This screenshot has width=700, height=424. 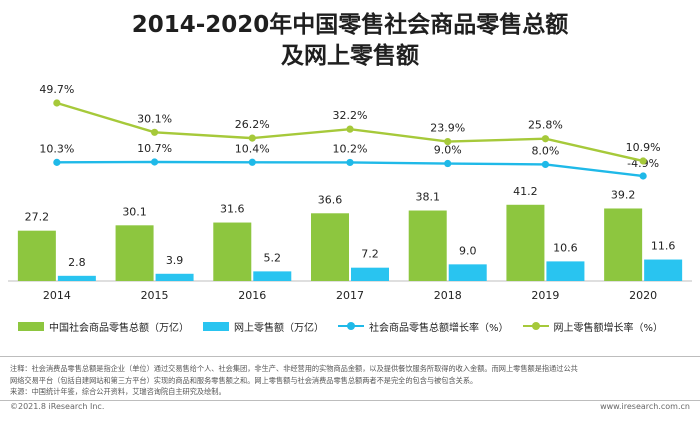 What do you see at coordinates (350, 129) in the screenshot?
I see `point-online-growth-2017` at bounding box center [350, 129].